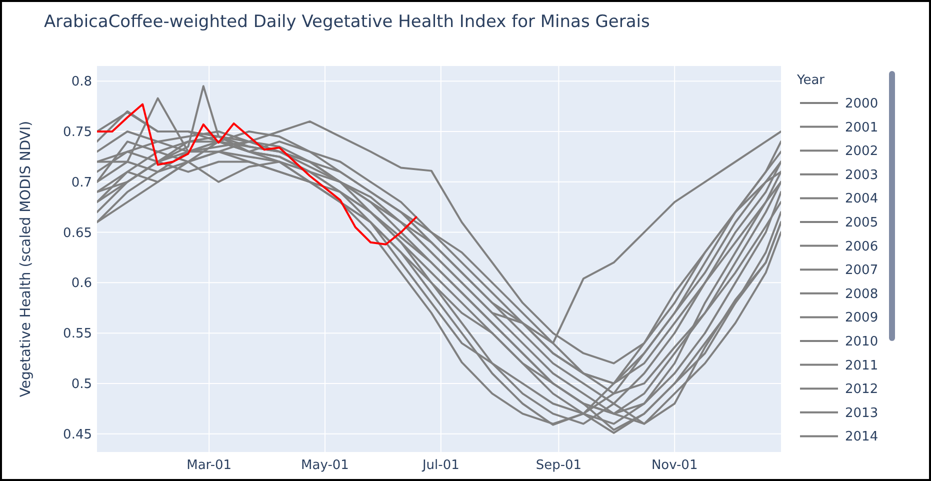  What do you see at coordinates (77, 132) in the screenshot?
I see `y-tick-label: 0.75` at bounding box center [77, 132].